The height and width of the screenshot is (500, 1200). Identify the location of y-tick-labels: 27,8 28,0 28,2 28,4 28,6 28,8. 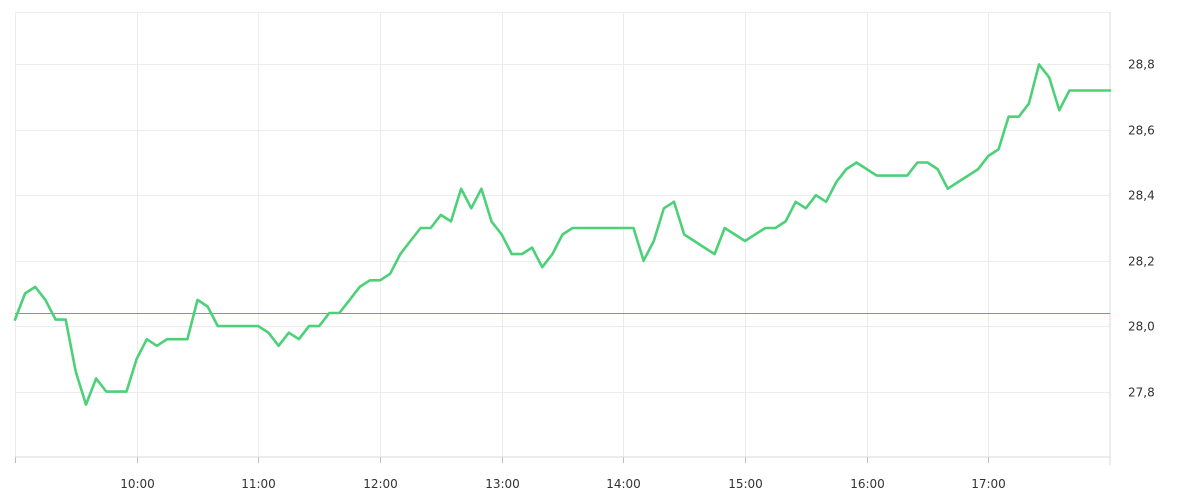
(1141, 229).